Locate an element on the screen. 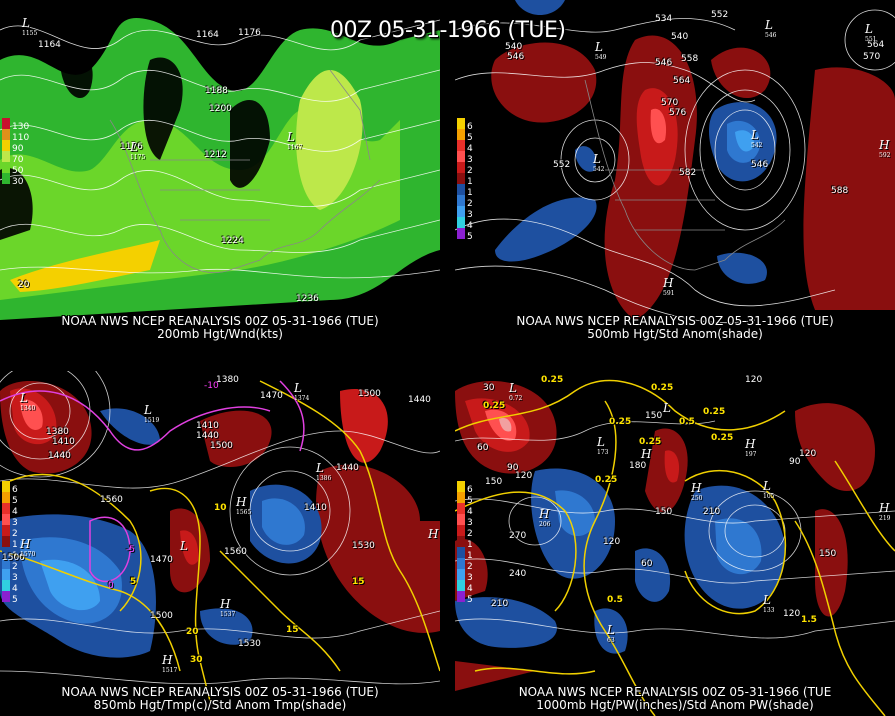  legend-value: 50 is located at coordinates (18, 171).